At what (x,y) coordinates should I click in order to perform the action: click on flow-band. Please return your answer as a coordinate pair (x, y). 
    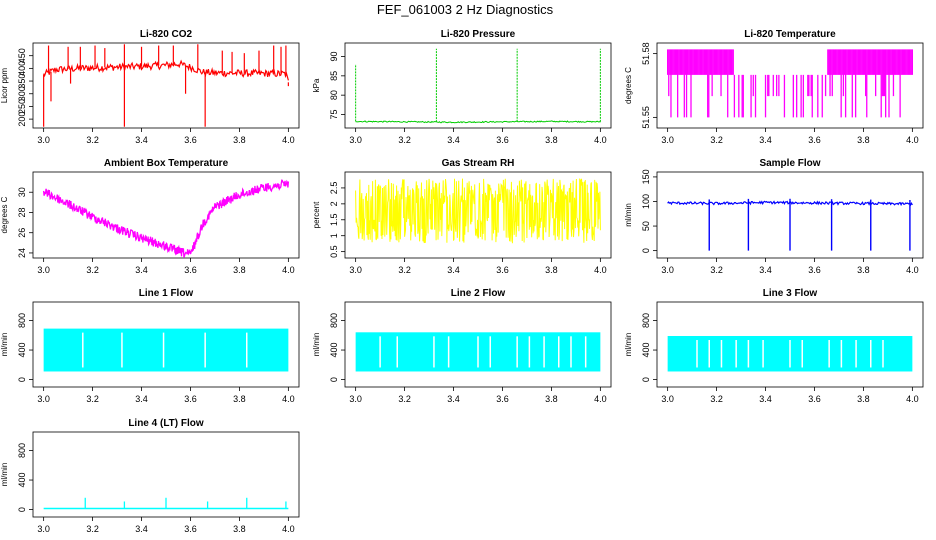
    Looking at the image, I should click on (166, 350).